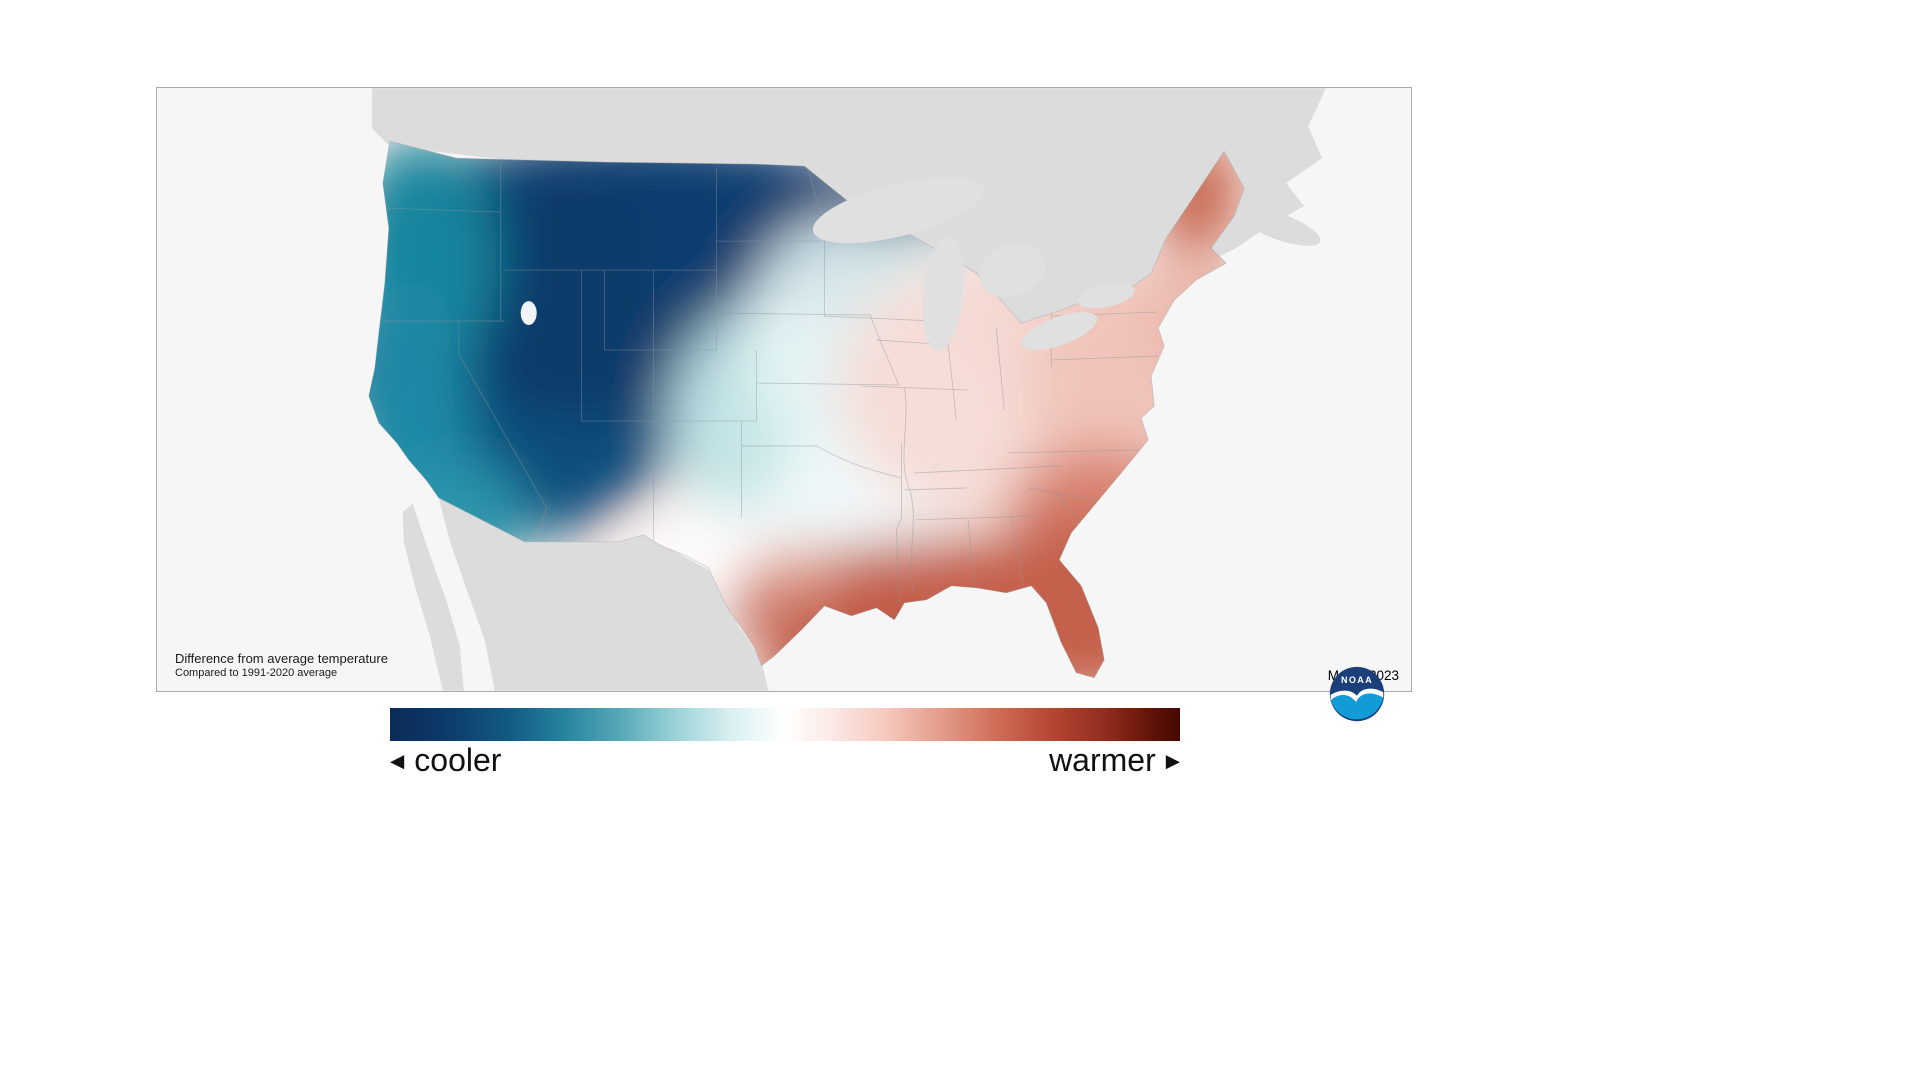 The image size is (1920, 1080). Describe the element at coordinates (1278, 226) in the screenshot. I see `nova-scotia` at that location.